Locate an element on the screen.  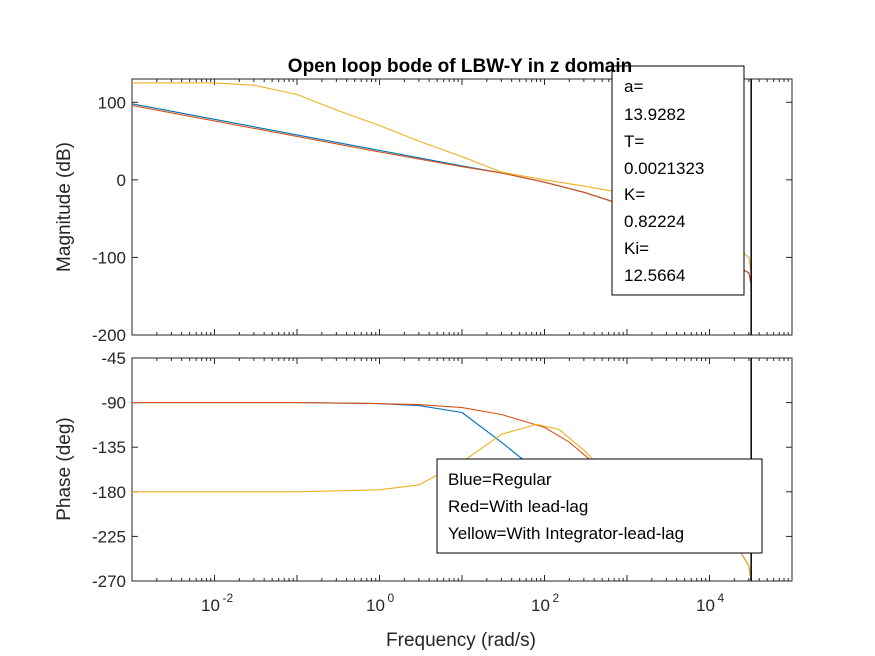
annotation-line: T= is located at coordinates (634, 141).